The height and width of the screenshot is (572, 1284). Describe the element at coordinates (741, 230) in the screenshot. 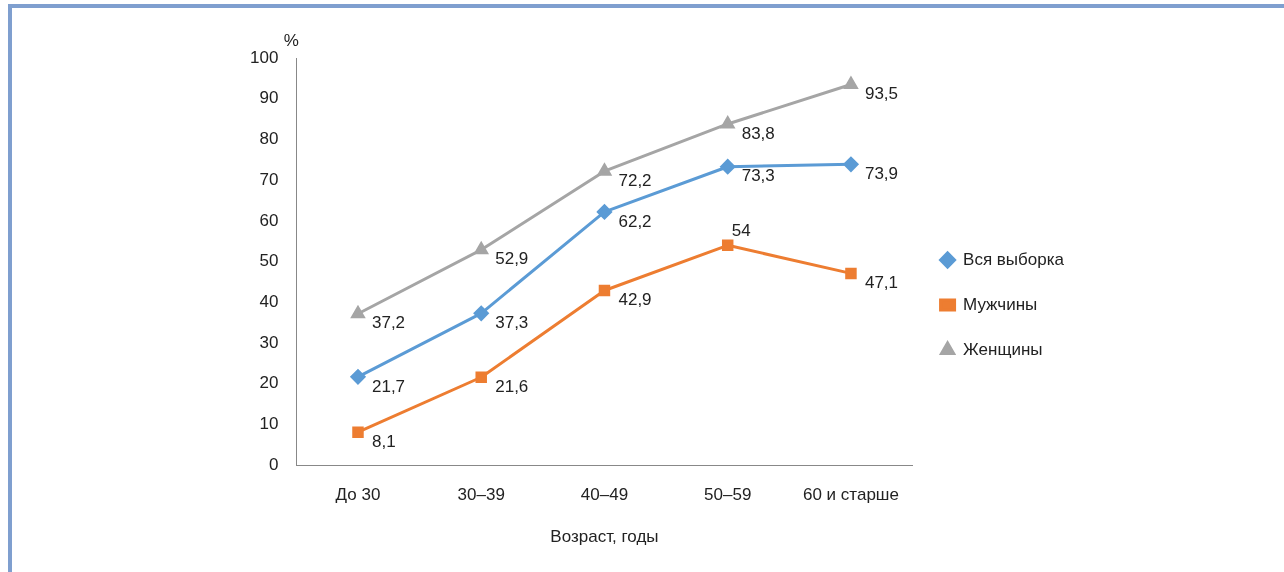

I see `data-label: 54` at that location.